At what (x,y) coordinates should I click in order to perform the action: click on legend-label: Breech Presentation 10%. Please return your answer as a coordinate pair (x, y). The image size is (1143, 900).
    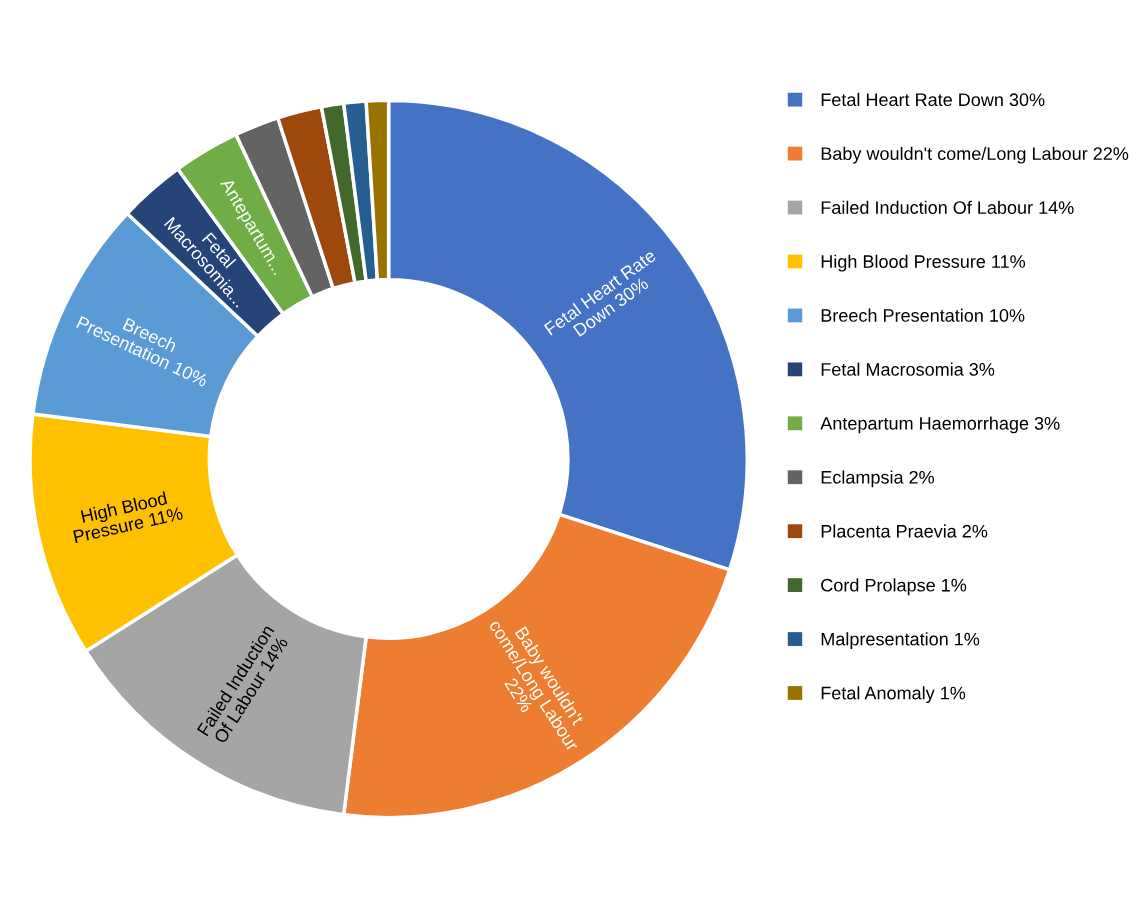
    Looking at the image, I should click on (923, 315).